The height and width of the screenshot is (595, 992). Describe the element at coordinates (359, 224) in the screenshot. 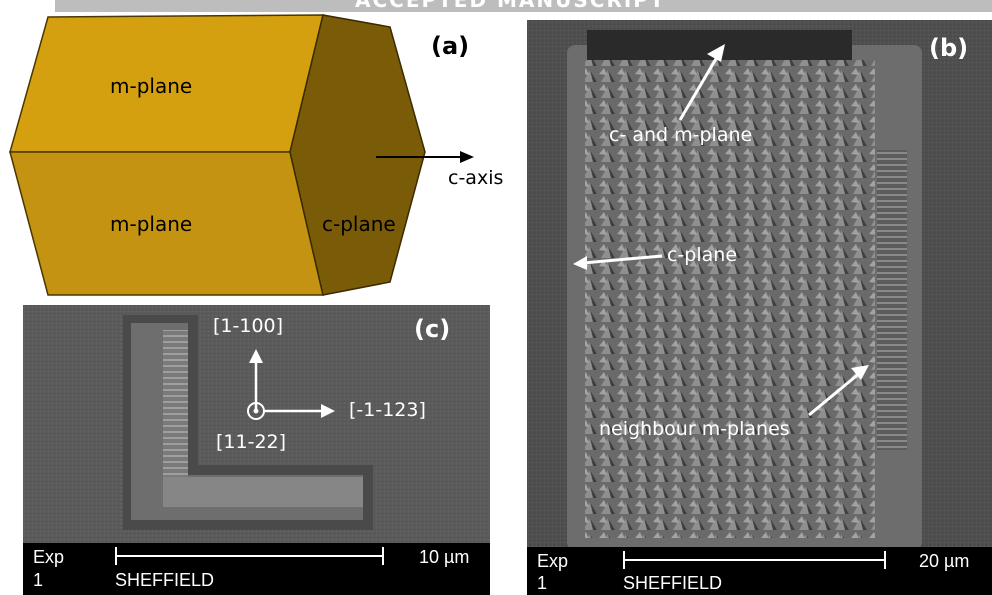

I see `c-plane-label: c-plane` at that location.